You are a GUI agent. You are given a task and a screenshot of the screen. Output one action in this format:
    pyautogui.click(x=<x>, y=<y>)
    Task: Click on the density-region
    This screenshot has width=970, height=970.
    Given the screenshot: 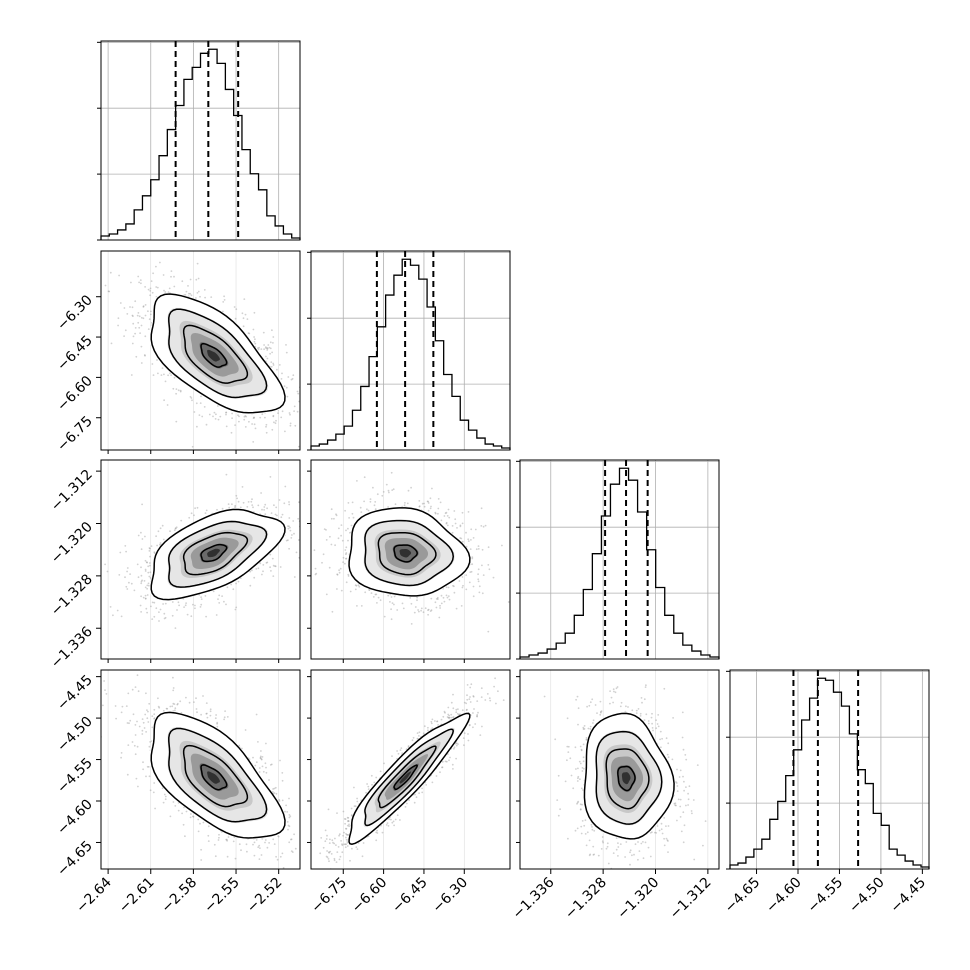 What is the action you would take?
    pyautogui.click(x=405, y=553)
    